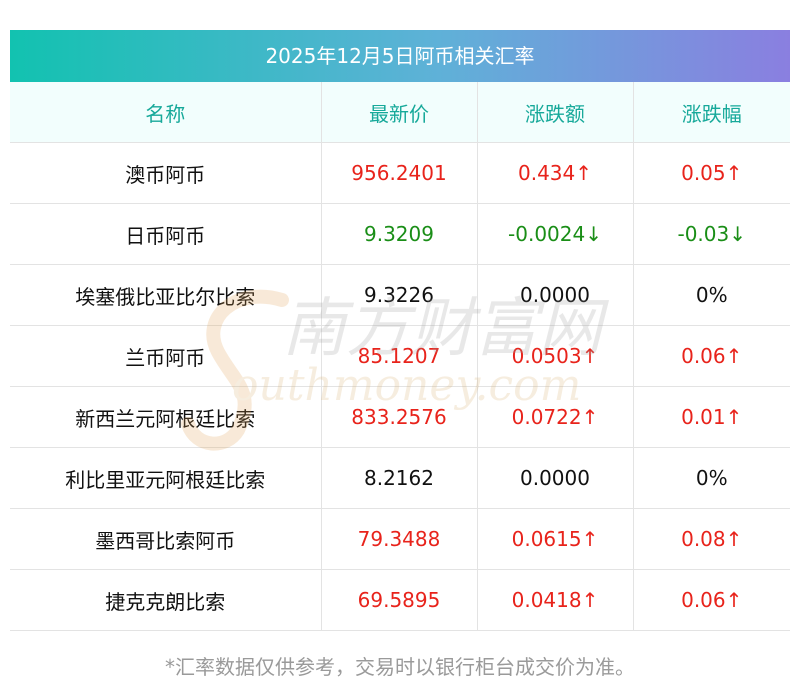 This screenshot has width=800, height=697. I want to click on table-row: 墨西哥比索阿币 79.3488 0.0615↑ 0.08↑, so click(400, 539).